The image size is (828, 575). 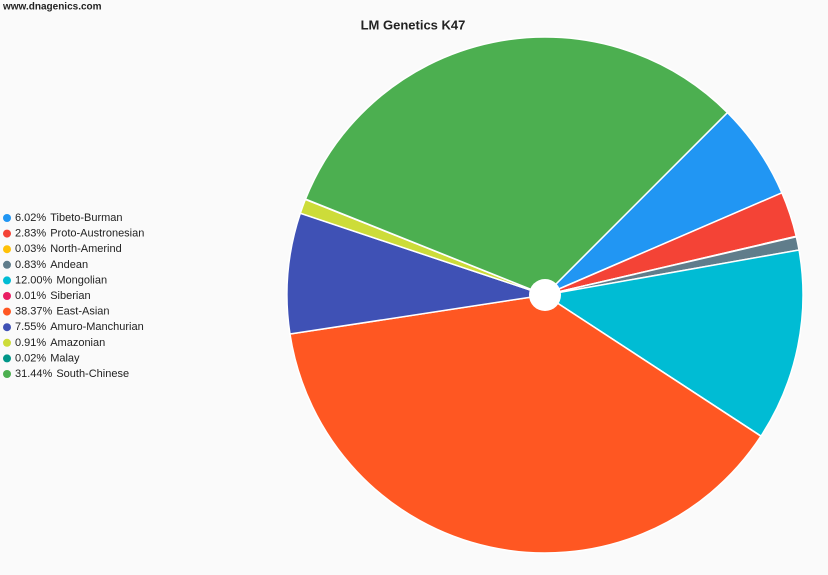 What do you see at coordinates (92, 374) in the screenshot?
I see `legend-name: South-Chinese` at bounding box center [92, 374].